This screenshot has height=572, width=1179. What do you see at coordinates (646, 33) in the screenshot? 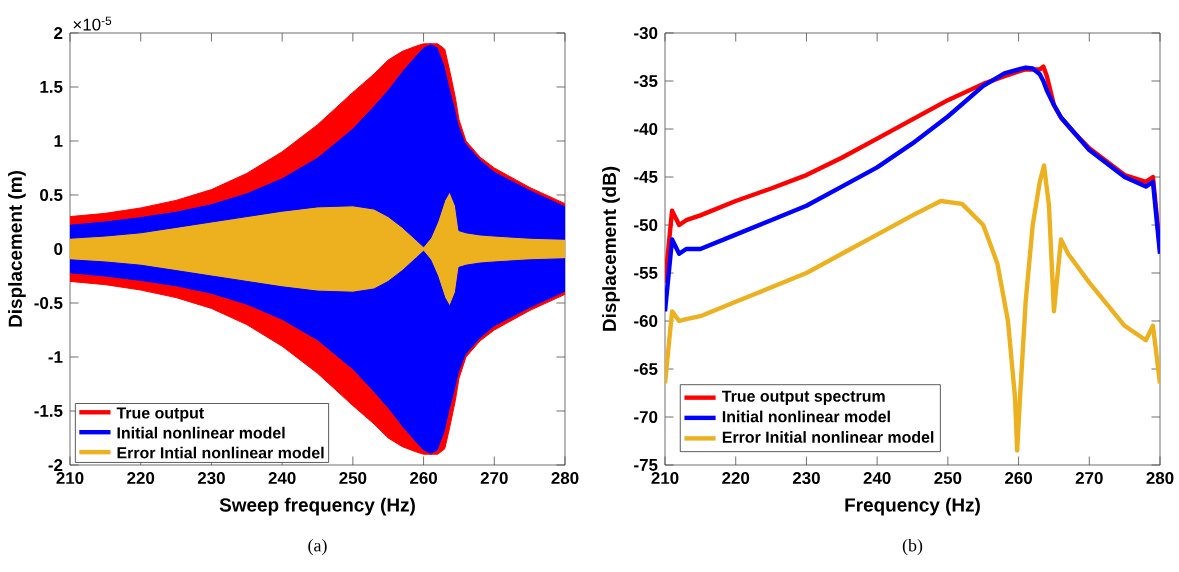
I see `y-tick-label: -30` at bounding box center [646, 33].